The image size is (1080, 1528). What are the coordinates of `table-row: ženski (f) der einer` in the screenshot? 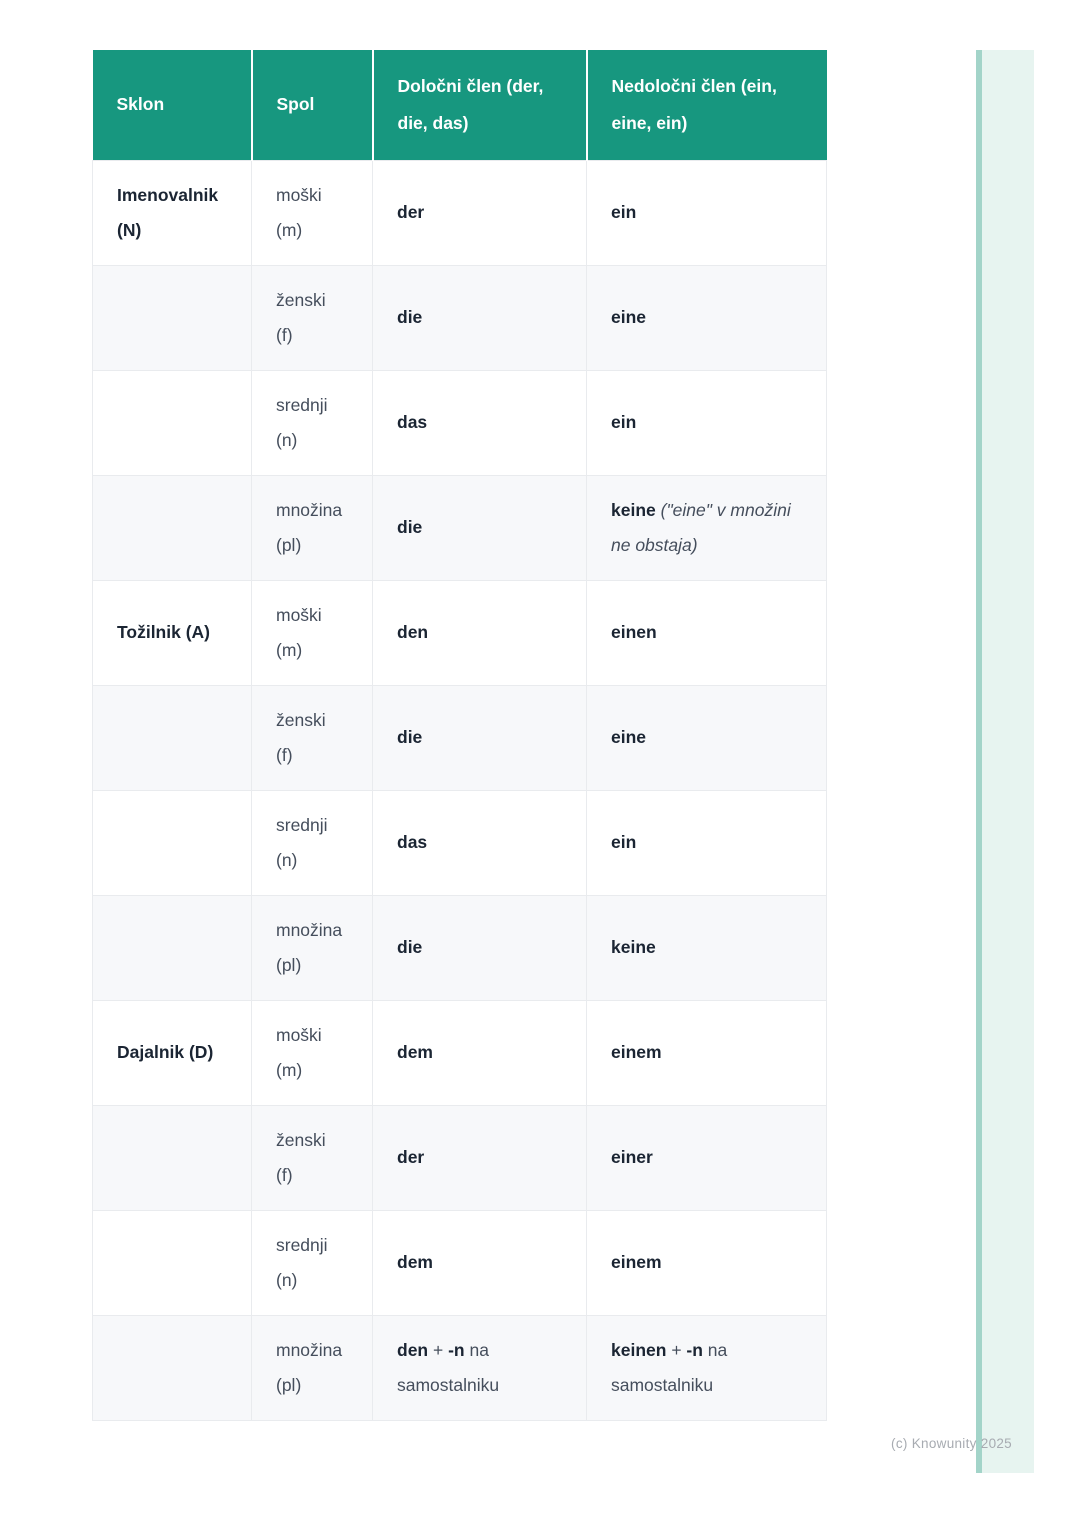 It's located at (459, 1157).